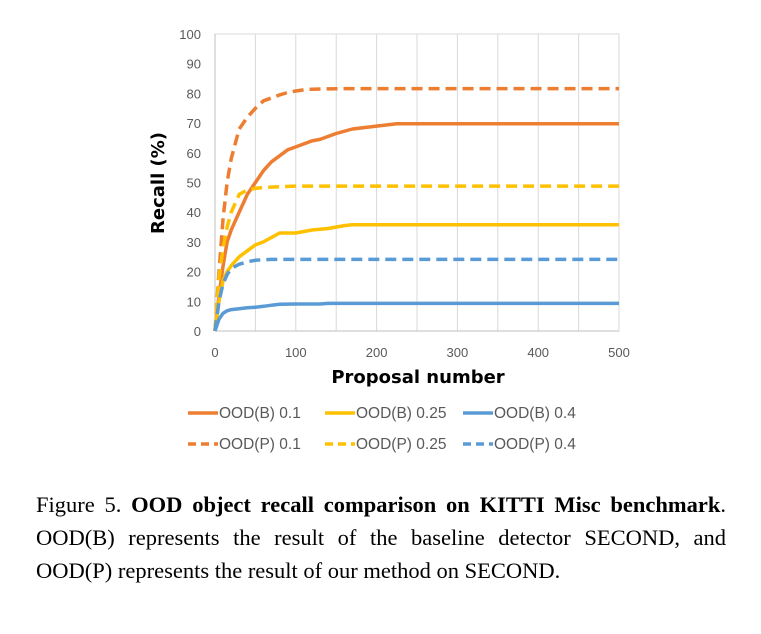 This screenshot has width=761, height=634. Describe the element at coordinates (194, 93) in the screenshot. I see `y-tick-label: 80` at that location.